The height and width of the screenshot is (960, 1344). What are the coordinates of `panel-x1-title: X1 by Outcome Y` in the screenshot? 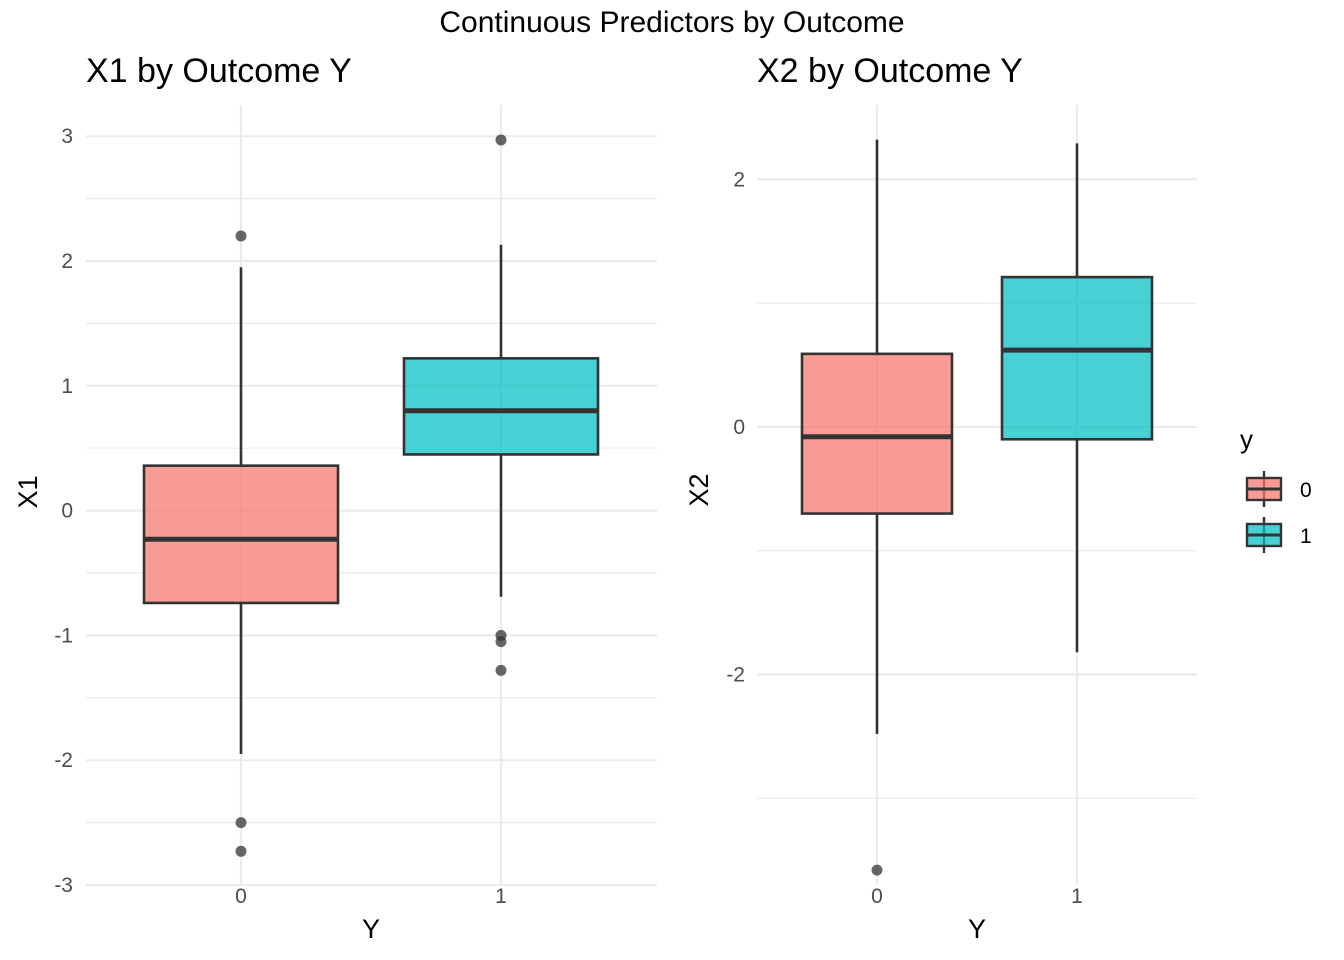 It's located at (219, 71).